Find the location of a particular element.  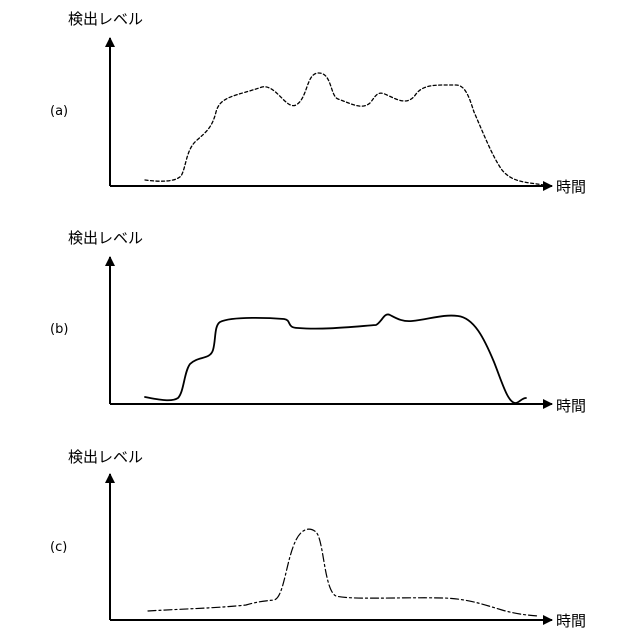

panel-a-label: (a) is located at coordinates (59, 111).